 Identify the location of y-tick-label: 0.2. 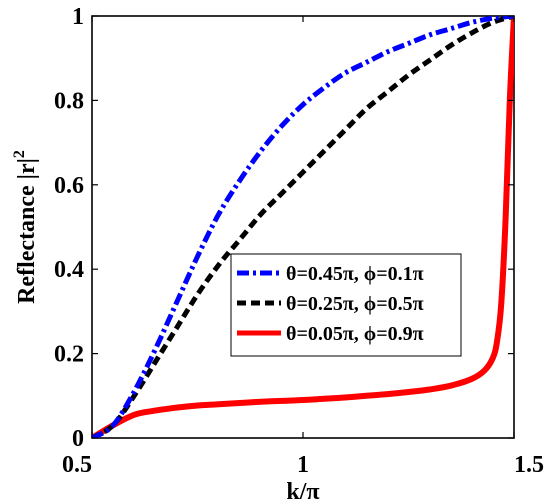
(69, 355).